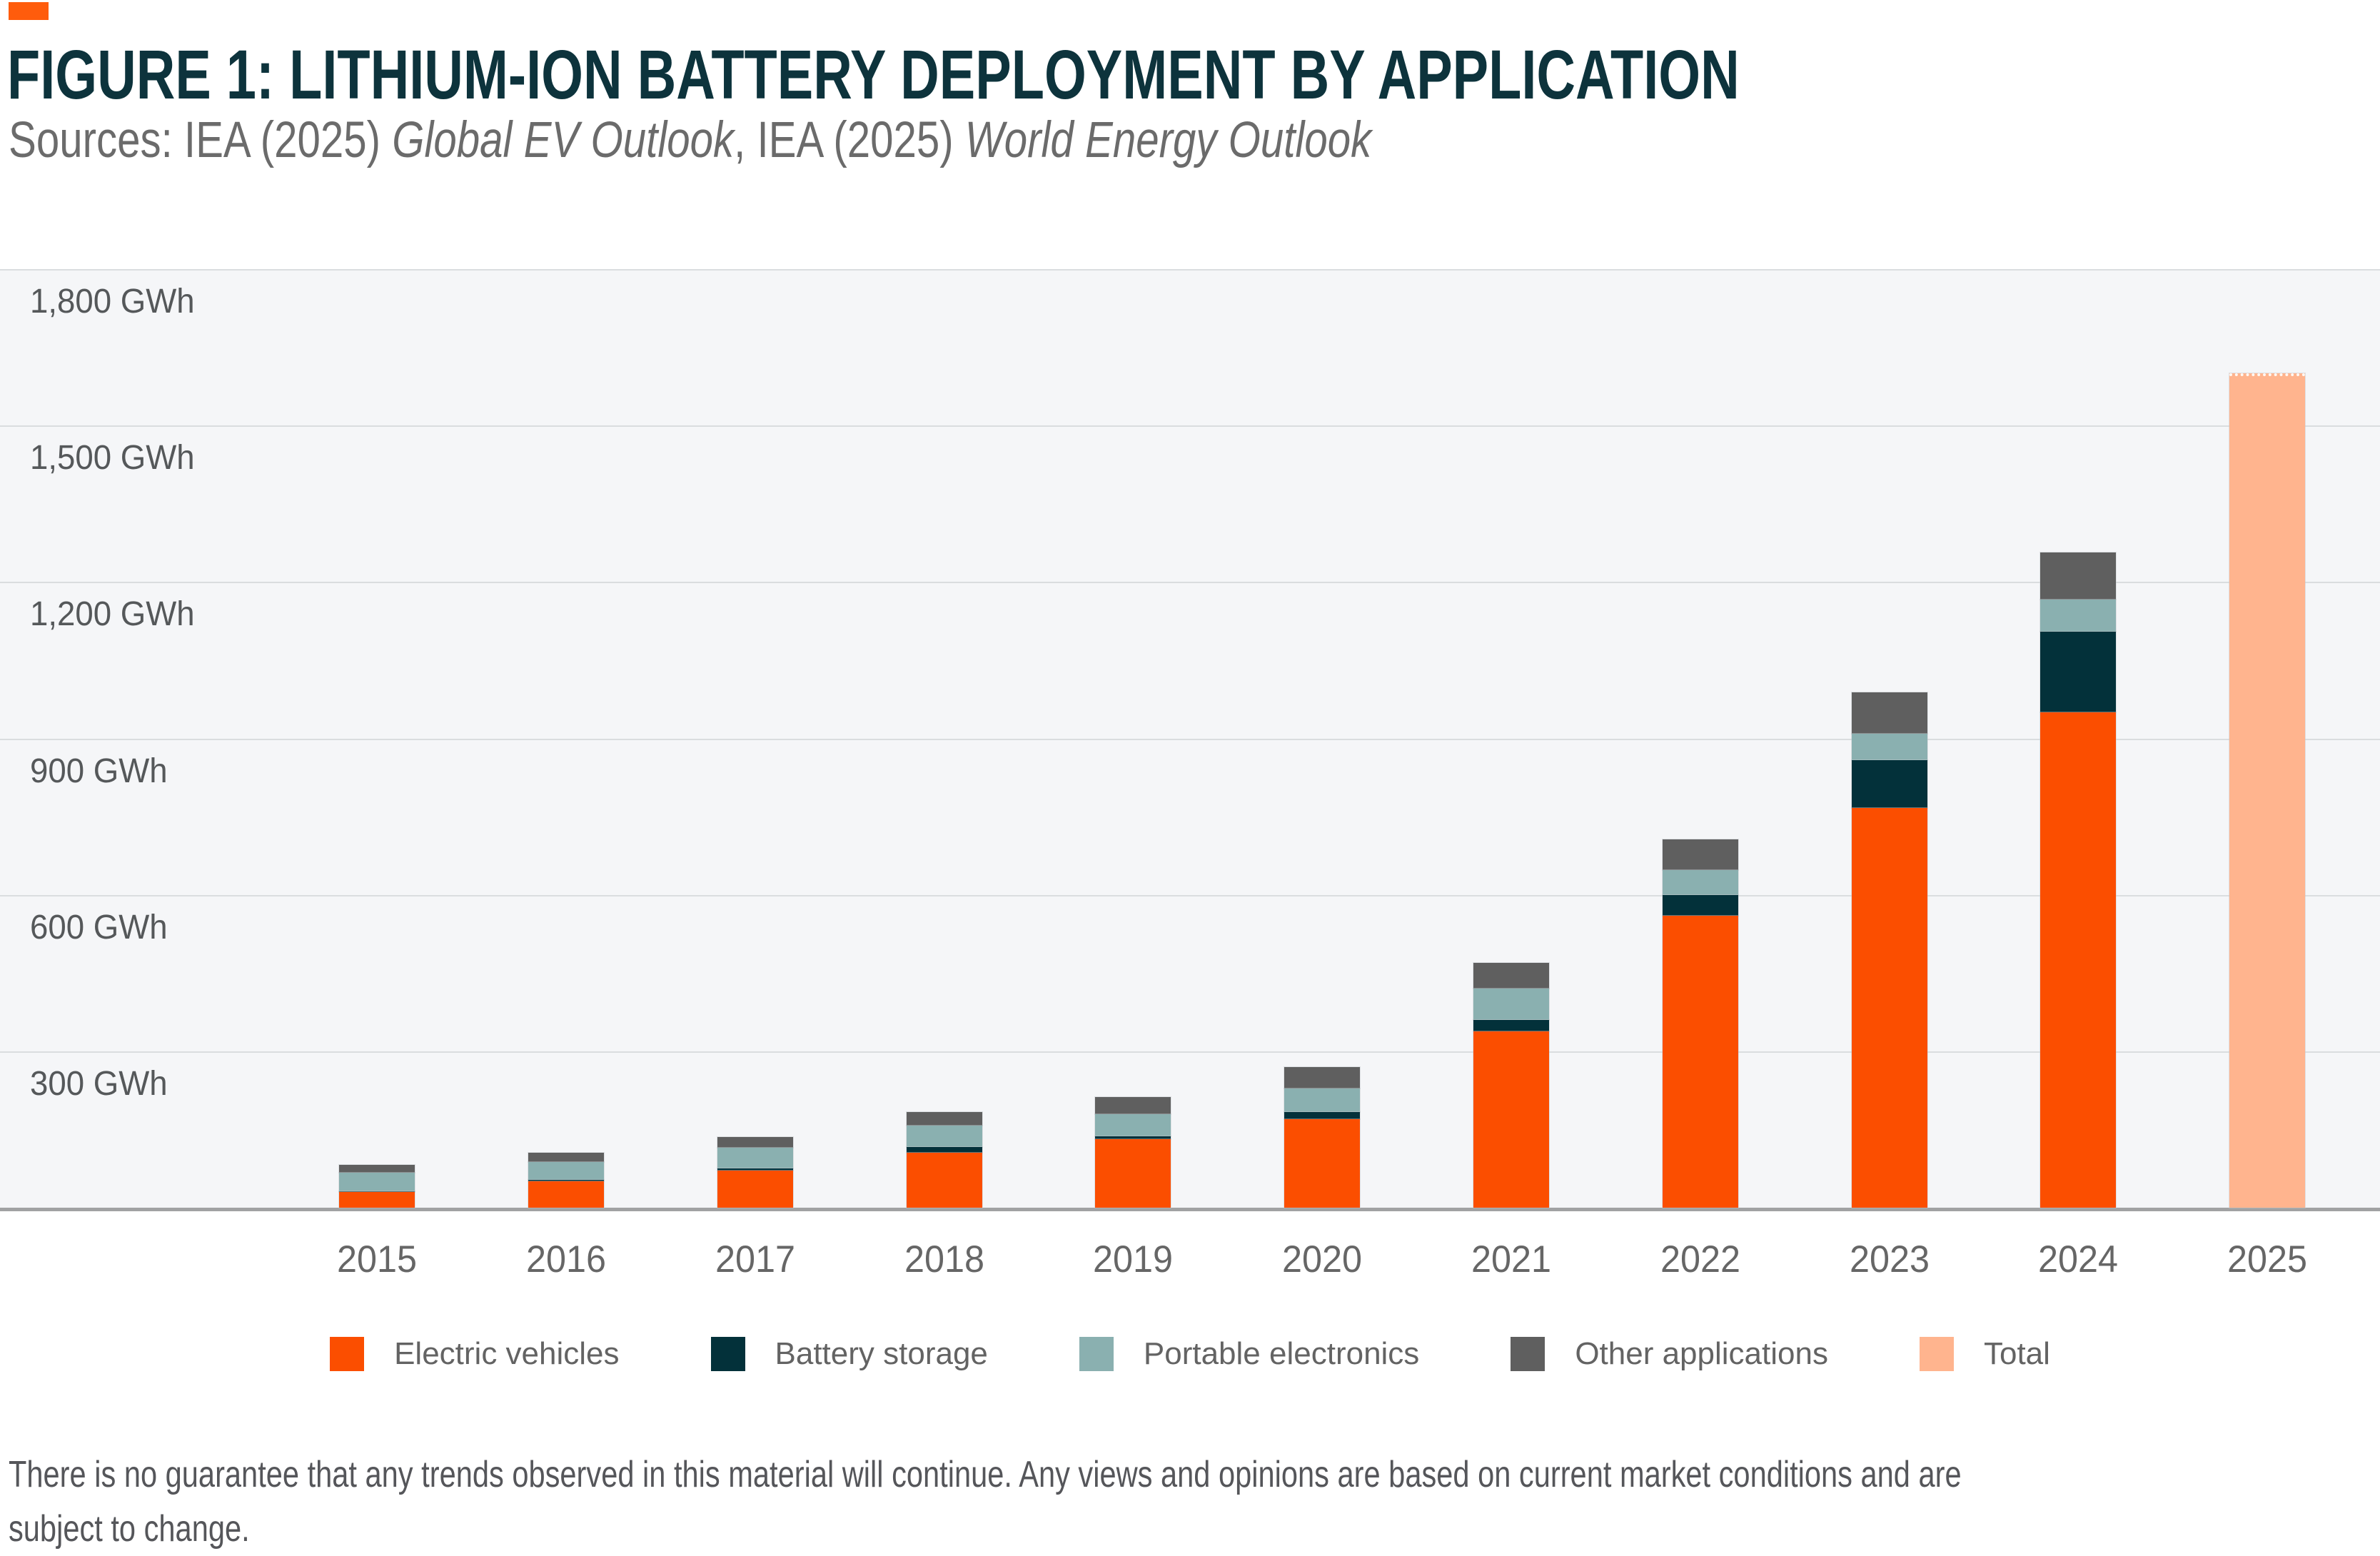 The width and height of the screenshot is (2380, 1556). I want to click on bar-segment-portable-electronics-2022, so click(1700, 882).